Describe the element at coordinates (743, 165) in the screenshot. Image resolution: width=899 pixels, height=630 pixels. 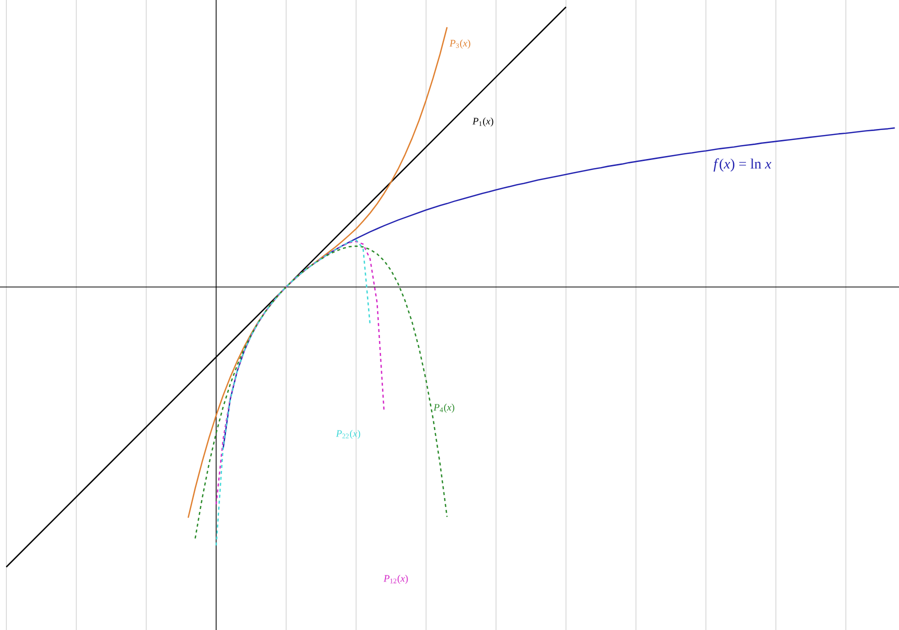
I see `series-label: f(x) = ln x` at that location.